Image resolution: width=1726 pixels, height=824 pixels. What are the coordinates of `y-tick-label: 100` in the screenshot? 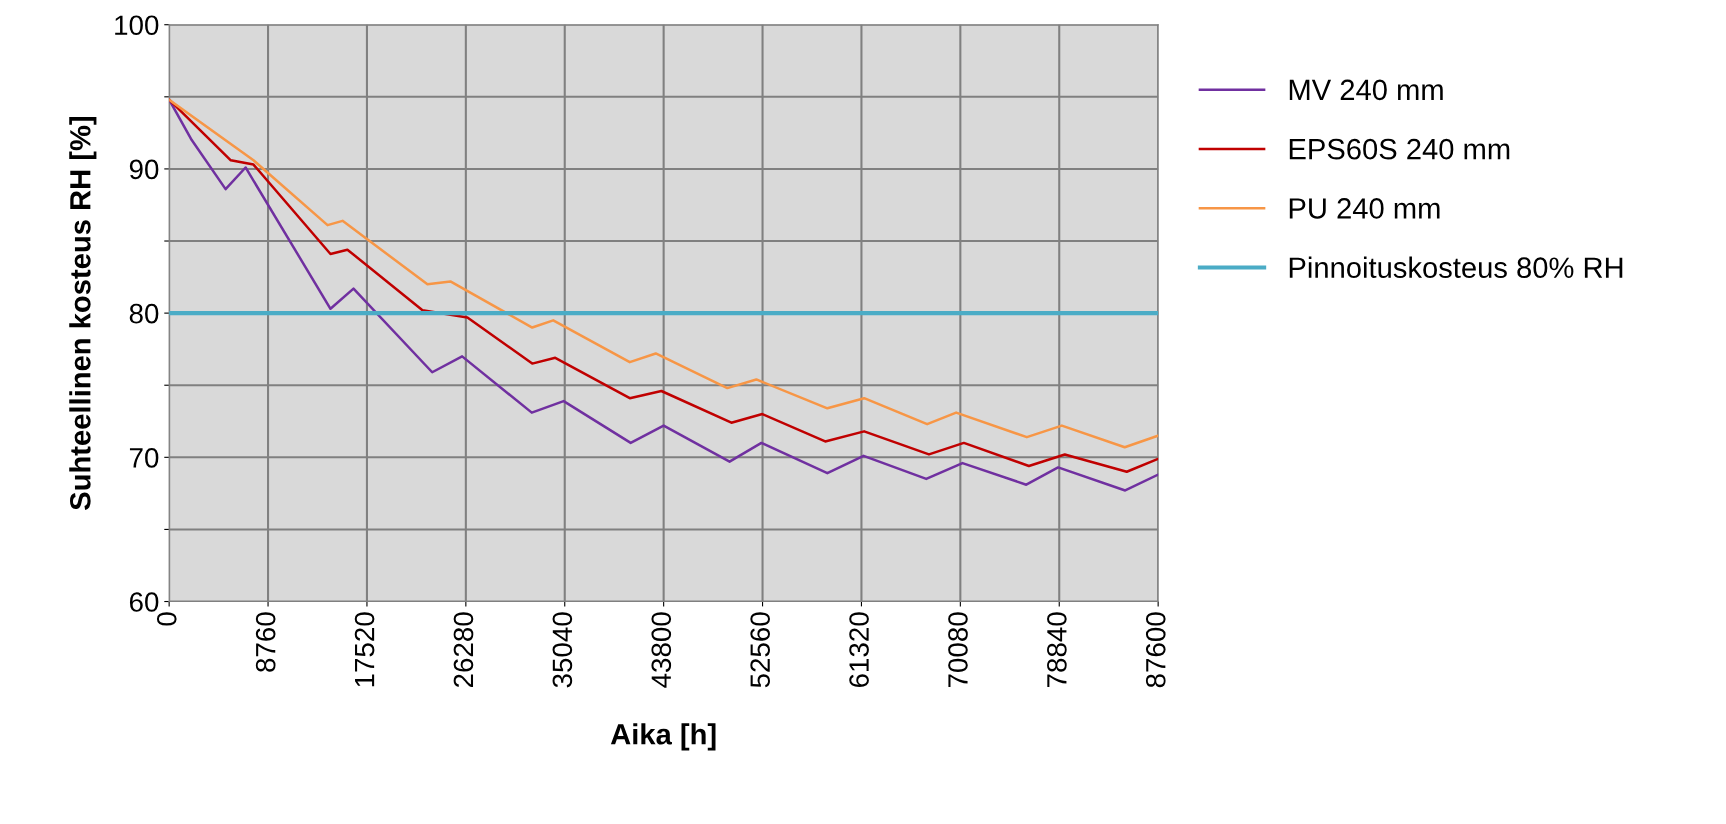 It's located at (137, 25).